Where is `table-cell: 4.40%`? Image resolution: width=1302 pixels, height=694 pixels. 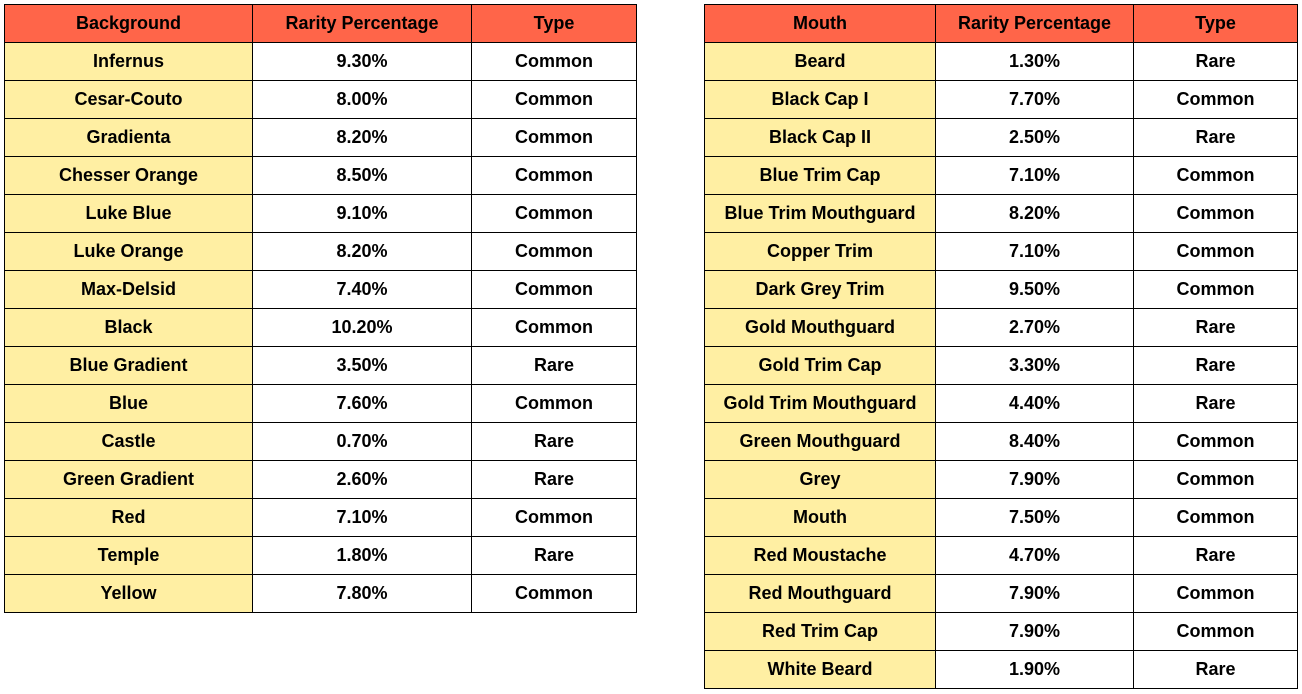
table-cell: 4.40% is located at coordinates (1034, 403).